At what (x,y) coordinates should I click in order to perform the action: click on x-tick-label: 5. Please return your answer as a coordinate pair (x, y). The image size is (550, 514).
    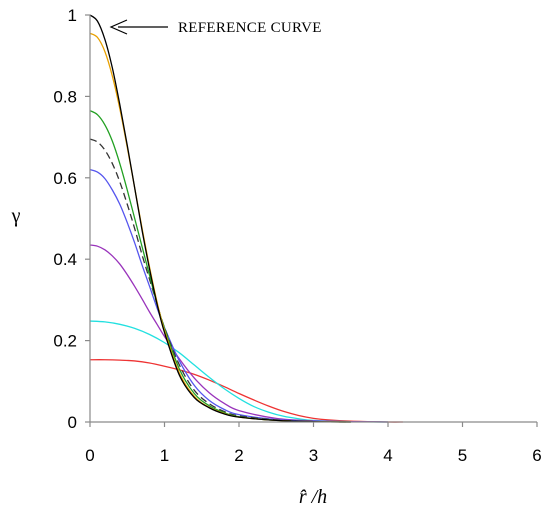
    Looking at the image, I should click on (462, 455).